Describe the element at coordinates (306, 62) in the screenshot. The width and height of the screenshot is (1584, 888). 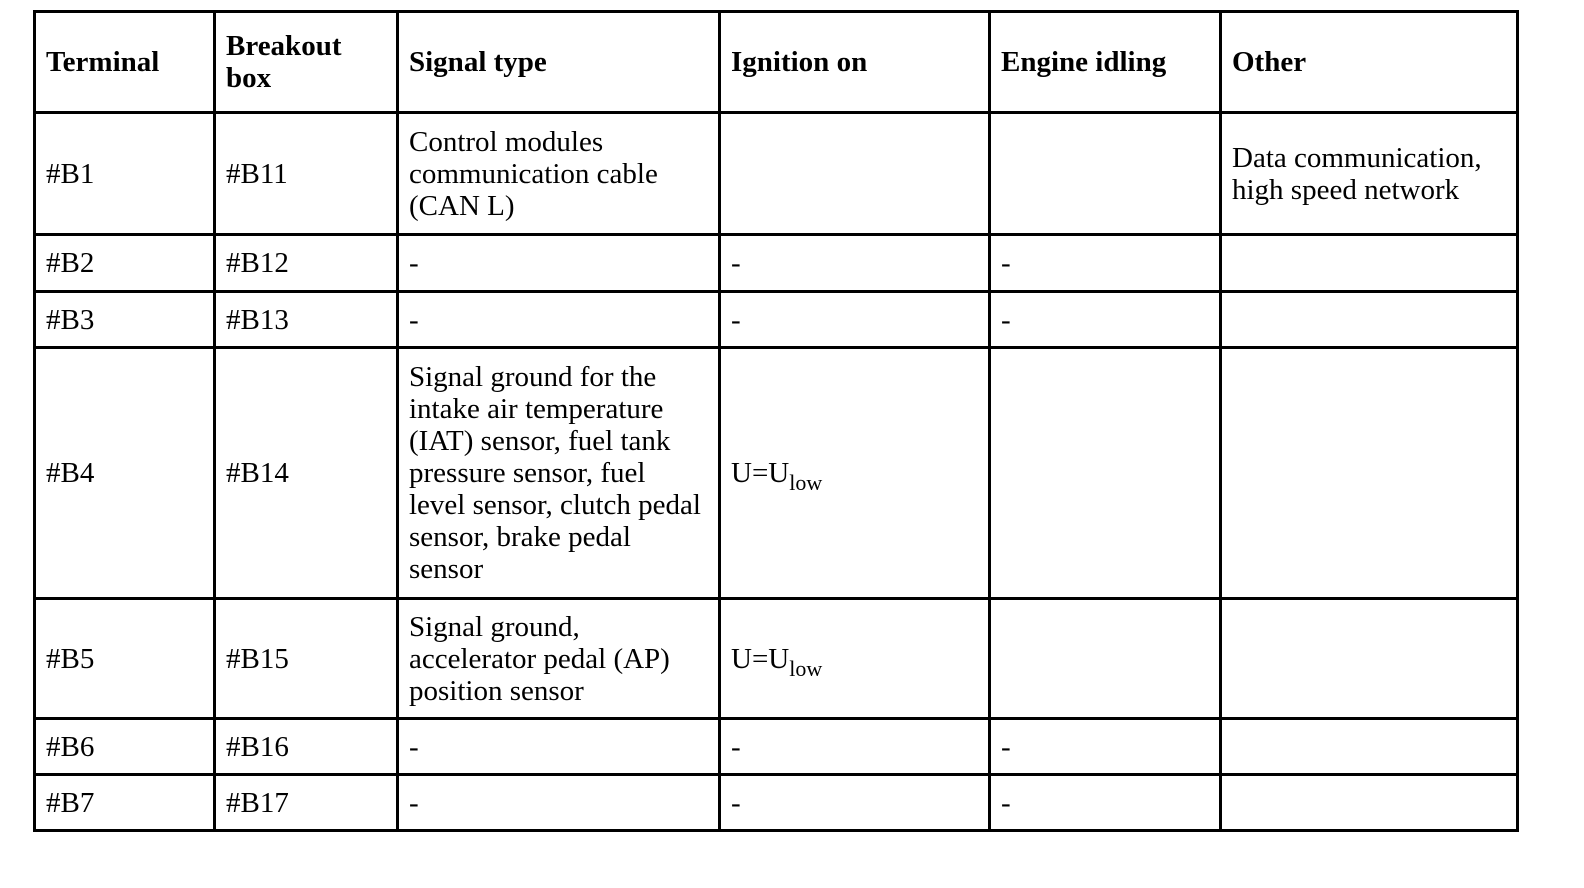
I see `header-breakout-box: Breakout box` at that location.